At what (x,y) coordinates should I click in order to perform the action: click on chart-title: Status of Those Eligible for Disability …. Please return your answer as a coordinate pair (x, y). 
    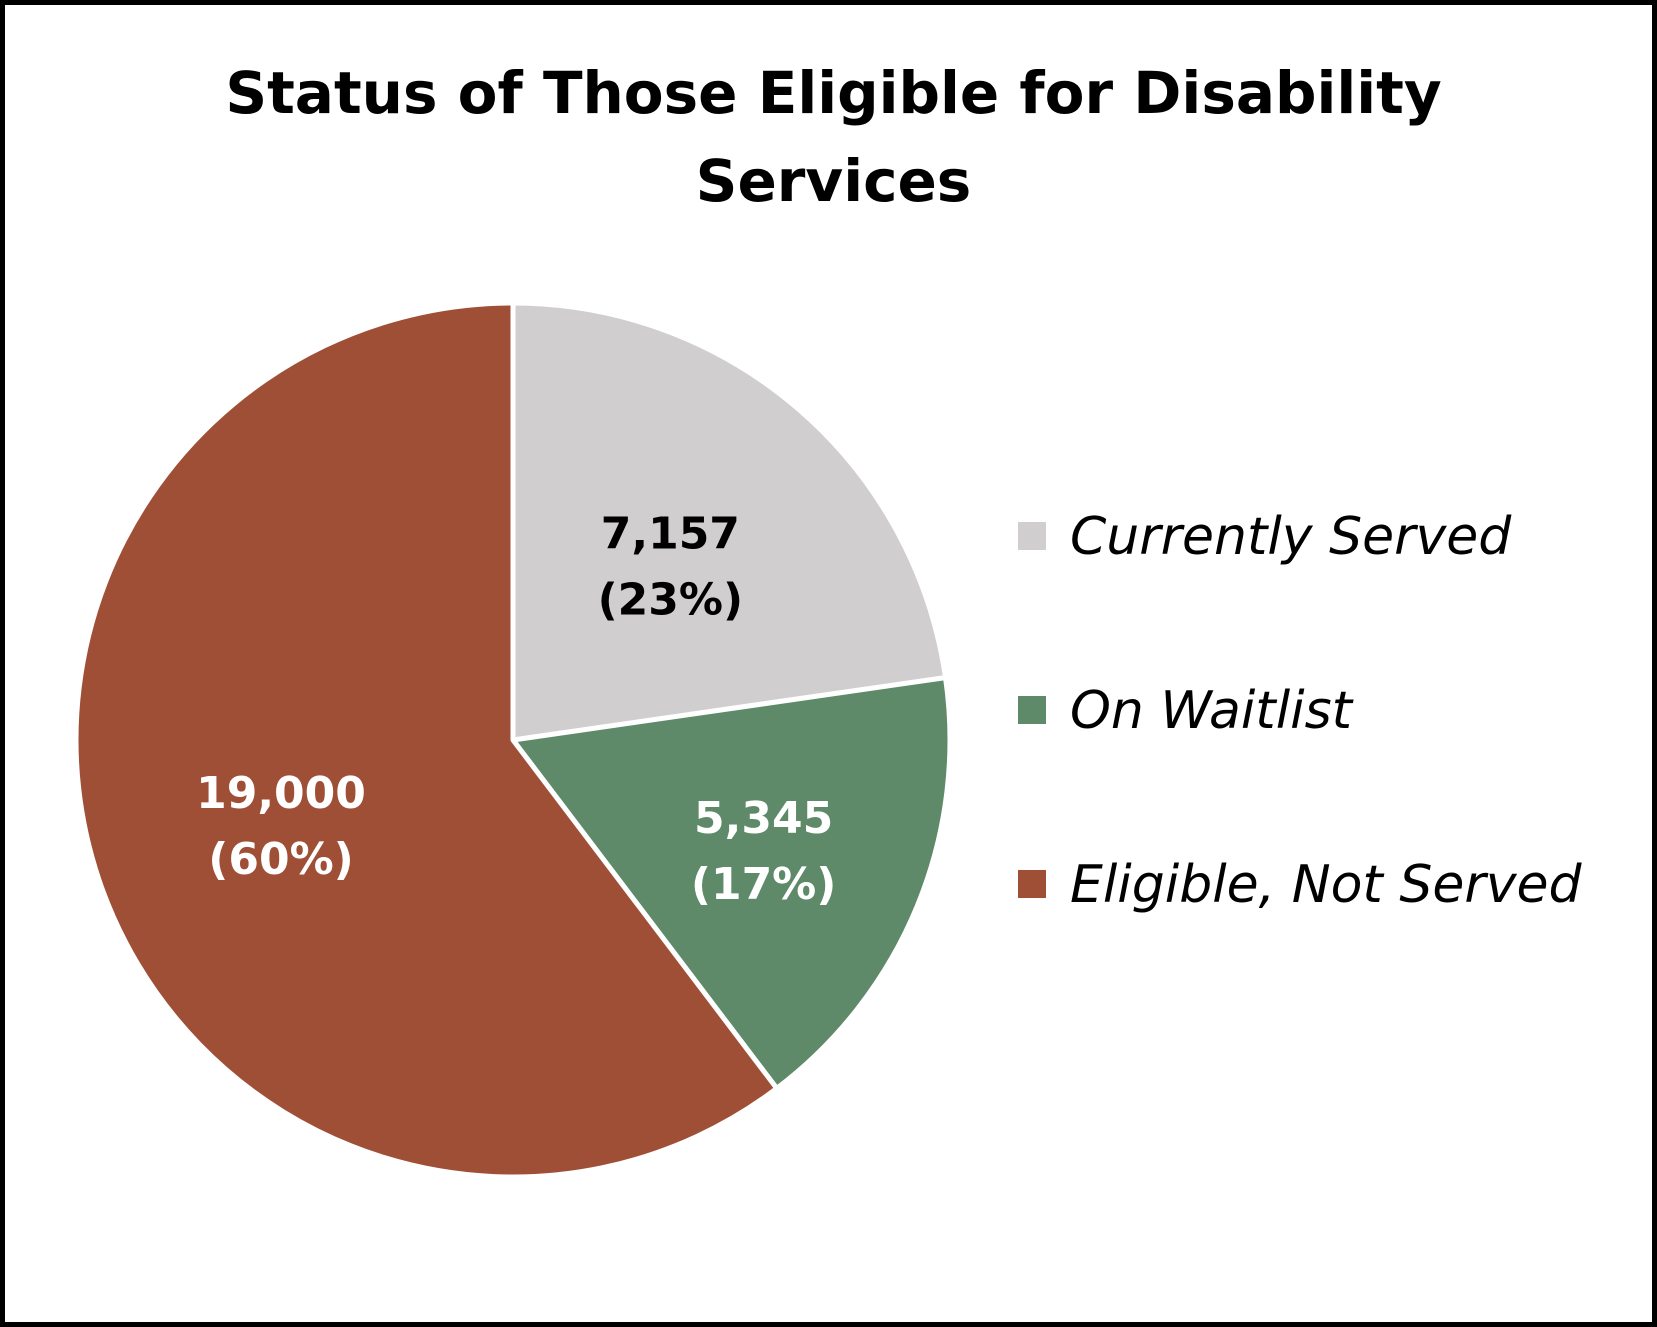
    Looking at the image, I should click on (831, 137).